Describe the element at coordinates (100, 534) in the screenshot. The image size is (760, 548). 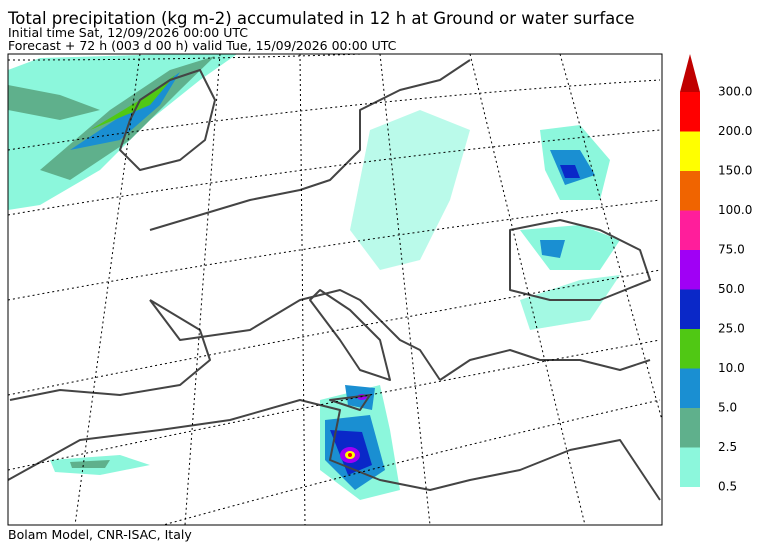
I see `footer: Bolam Model, CNR-ISAC, Italy` at that location.